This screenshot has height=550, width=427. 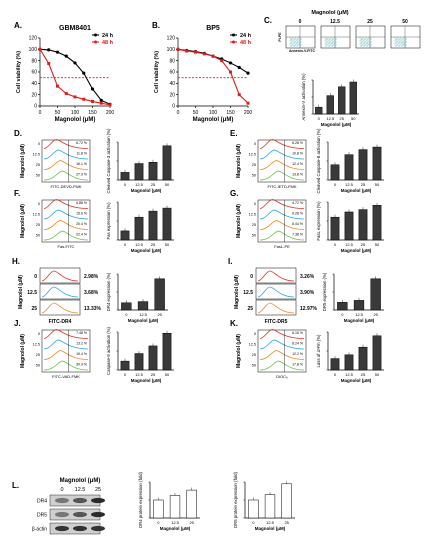 What do you see at coordinates (18, 133) in the screenshot?
I see `panel-letter: D.` at bounding box center [18, 133].